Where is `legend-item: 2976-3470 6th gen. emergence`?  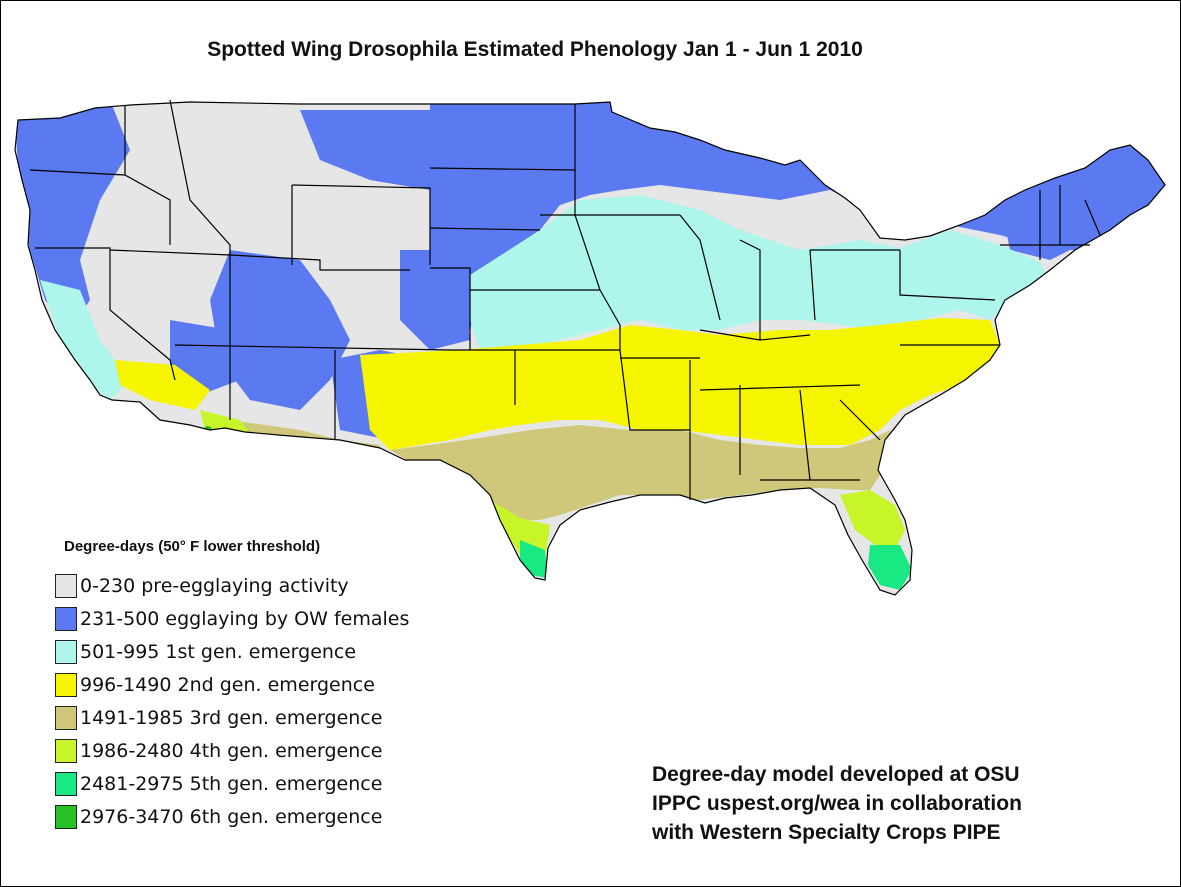 legend-item: 2976-3470 6th gen. emergence is located at coordinates (232, 816).